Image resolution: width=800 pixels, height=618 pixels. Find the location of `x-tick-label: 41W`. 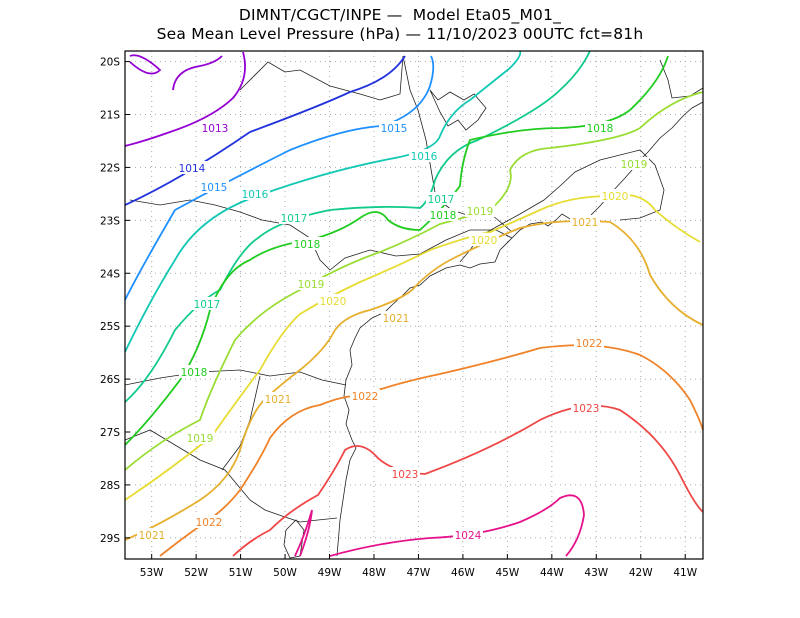

x-tick-label: 41W is located at coordinates (685, 573).